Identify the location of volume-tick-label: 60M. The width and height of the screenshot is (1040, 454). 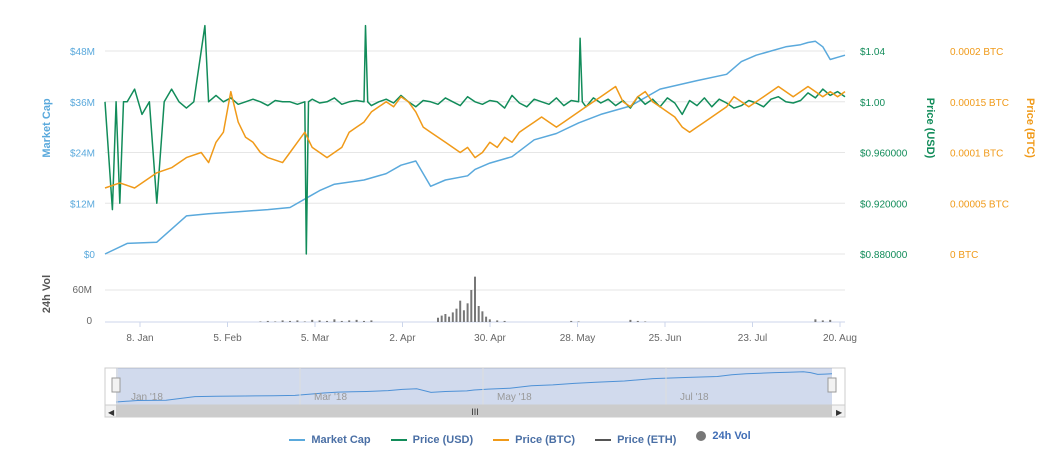
(82, 290).